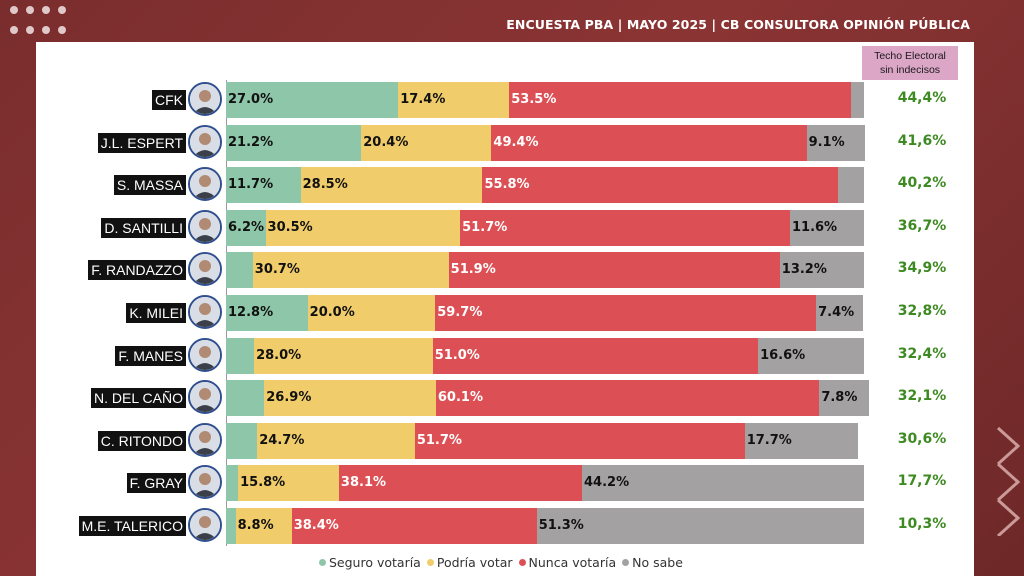 Image resolution: width=1024 pixels, height=576 pixels. I want to click on chart-row: J.L. ESPERT 21.2% 20.4% 49.4% 9.1% 41,6%, so click(505, 143).